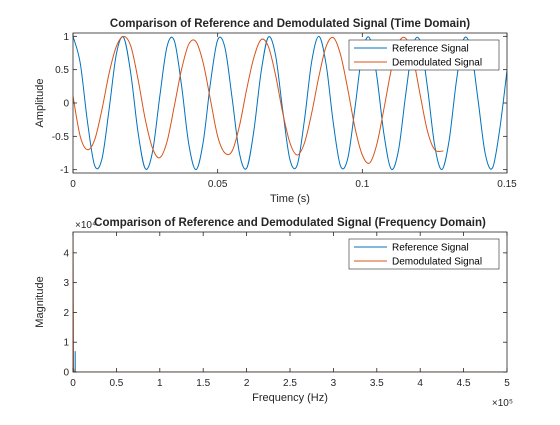  I want to click on x-tick-label: 0.05, so click(218, 184).